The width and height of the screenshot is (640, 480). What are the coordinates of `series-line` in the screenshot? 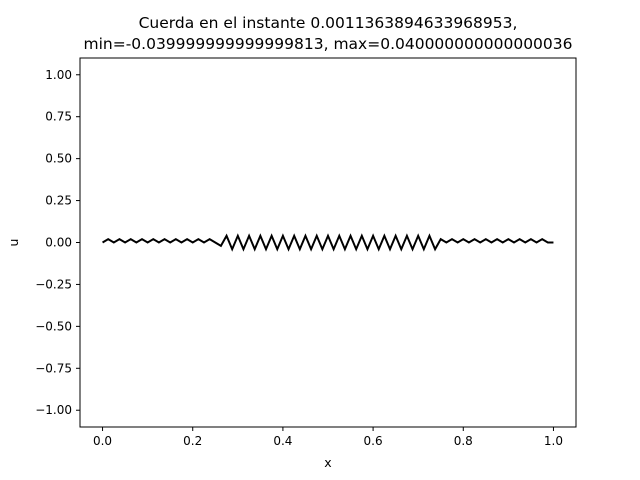 It's located at (328, 242).